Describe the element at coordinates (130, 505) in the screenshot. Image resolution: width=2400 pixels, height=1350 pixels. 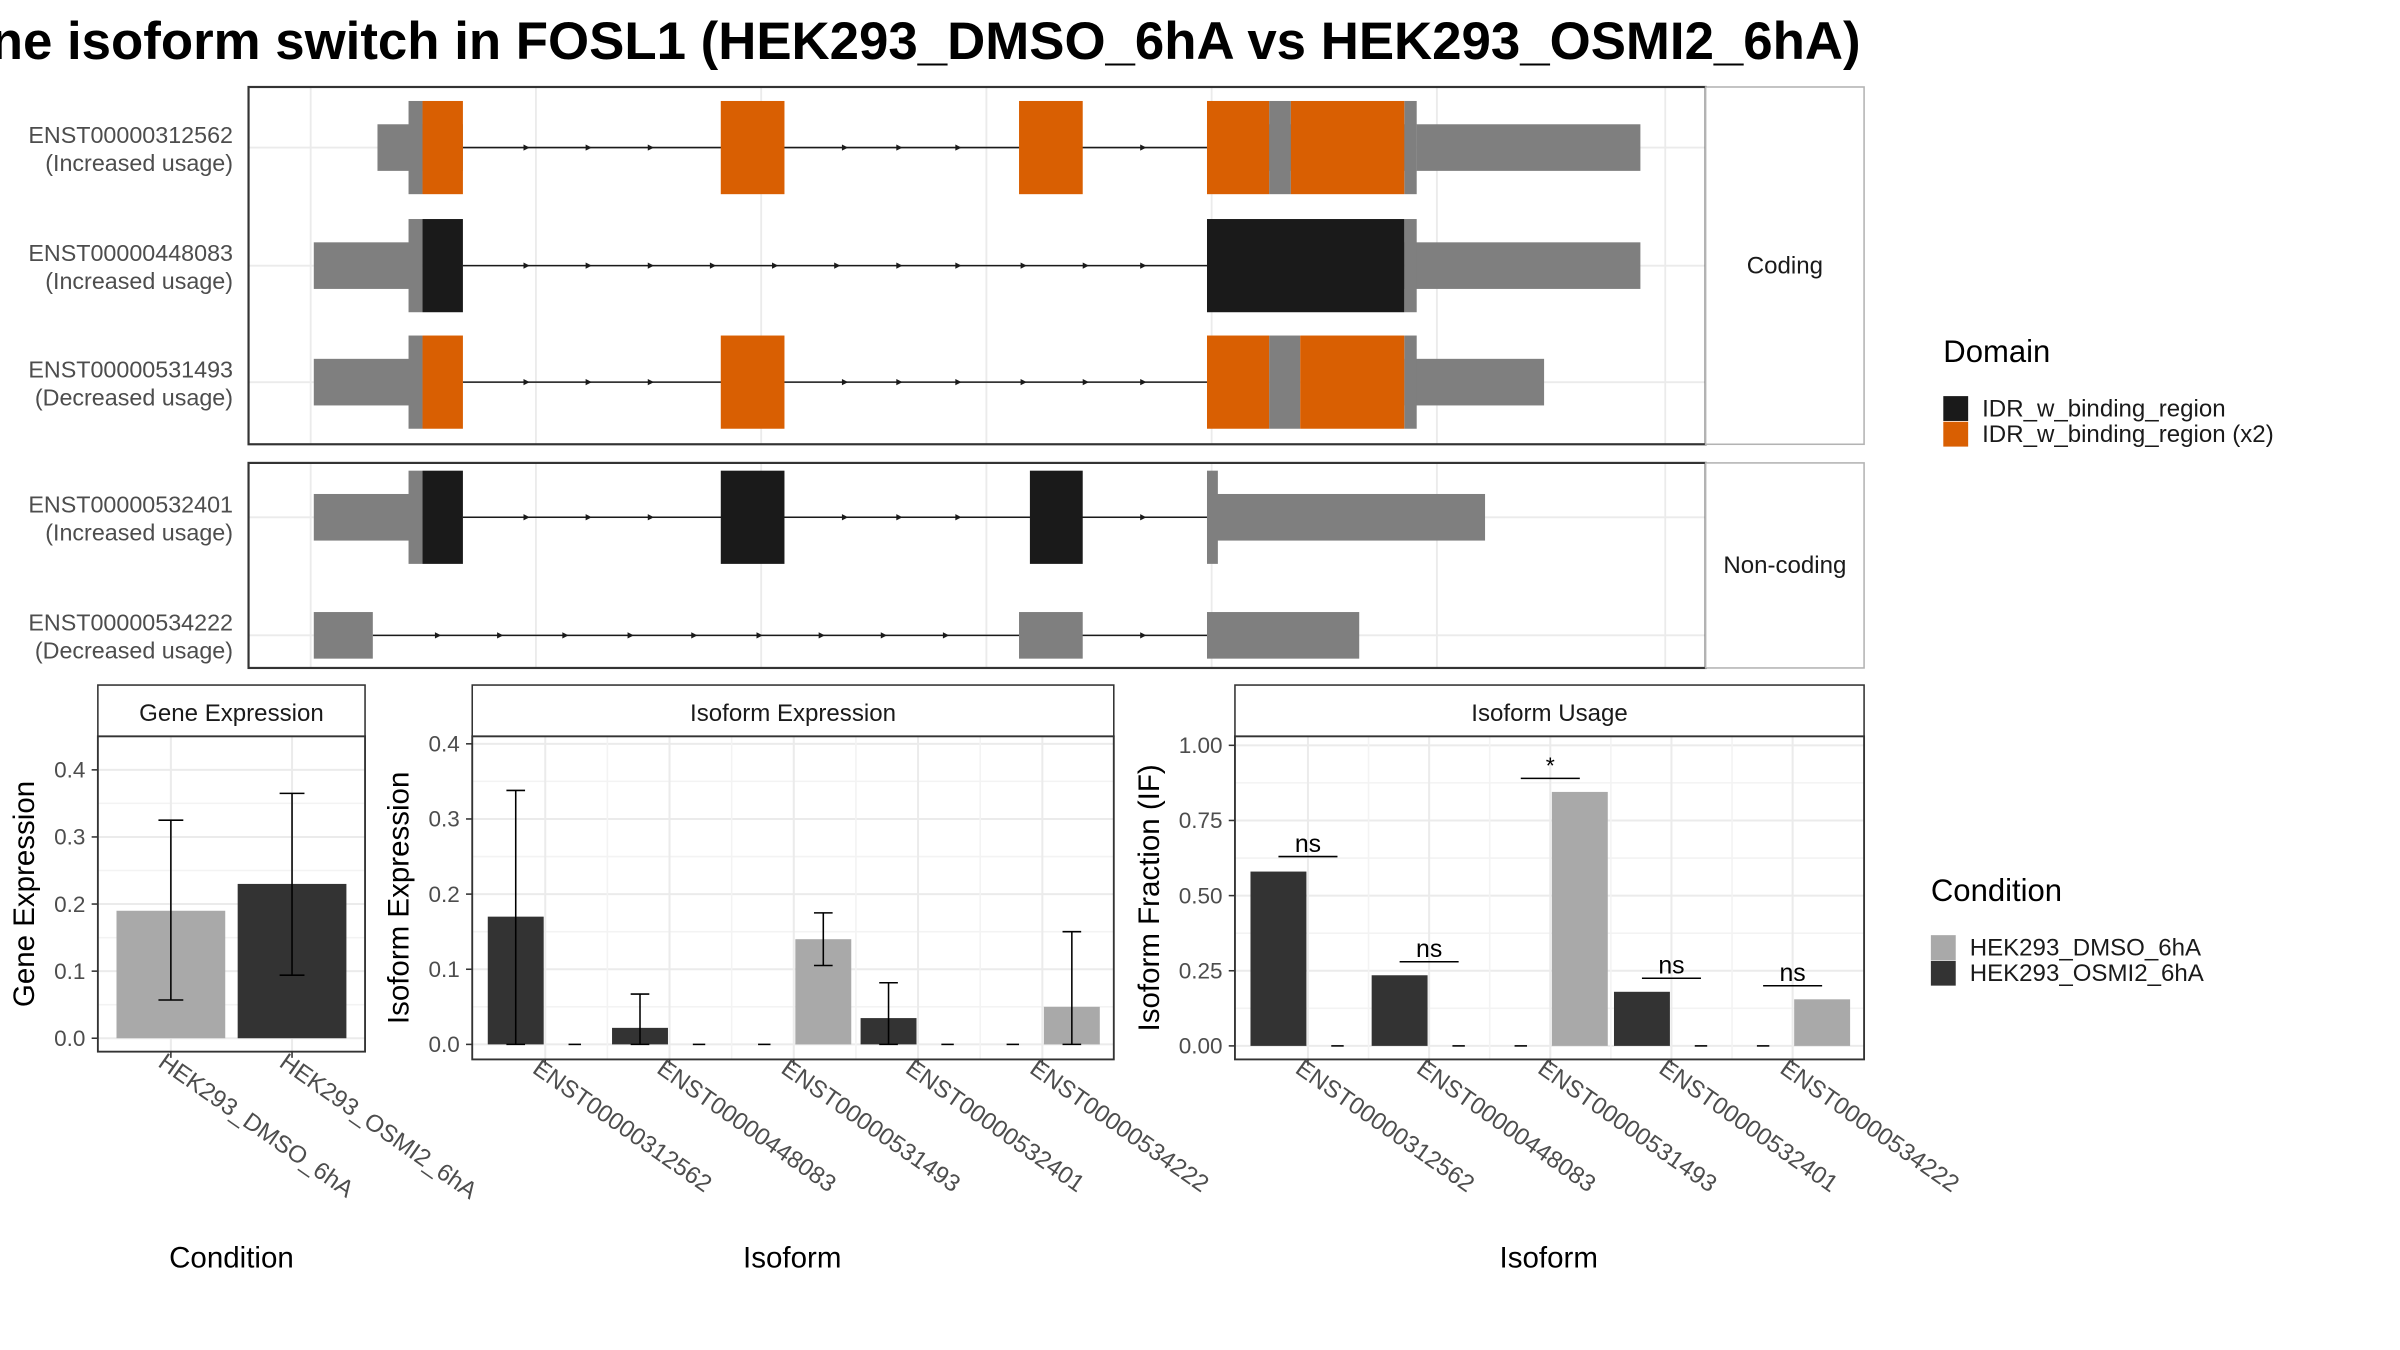
I see `transcript-id-label: ENST00000532401` at that location.